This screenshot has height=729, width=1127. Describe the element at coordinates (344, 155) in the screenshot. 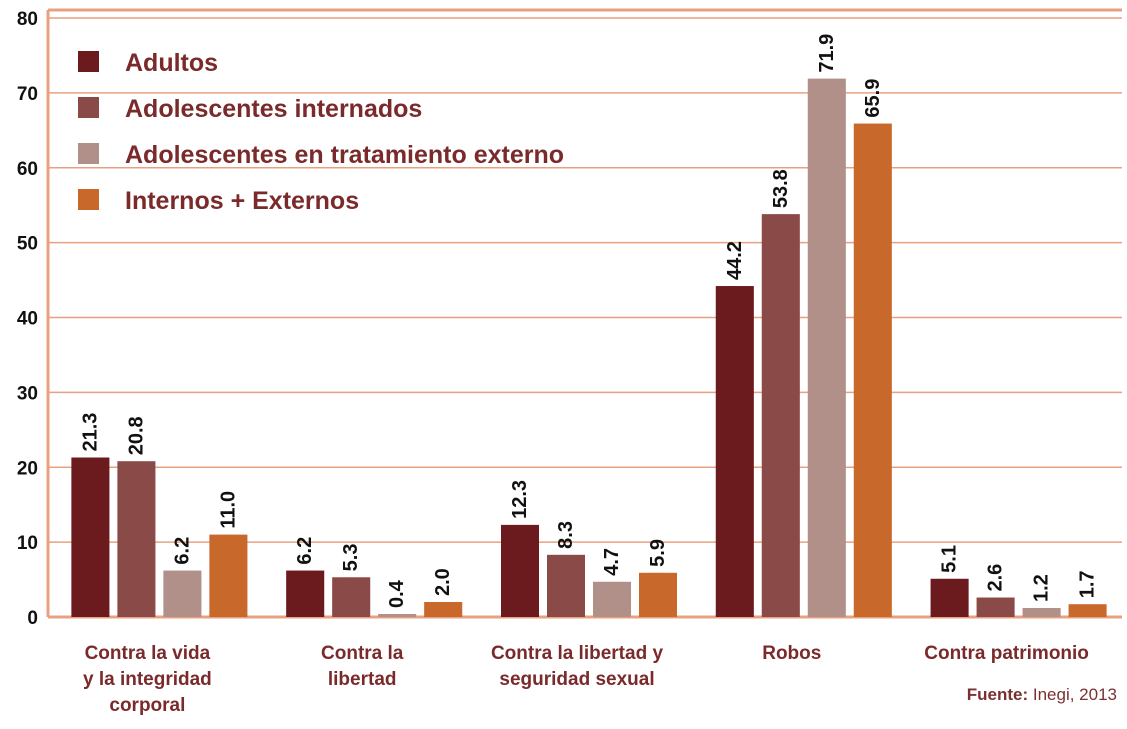

I see `legend-label: Adolescentes en tratamiento externo` at that location.